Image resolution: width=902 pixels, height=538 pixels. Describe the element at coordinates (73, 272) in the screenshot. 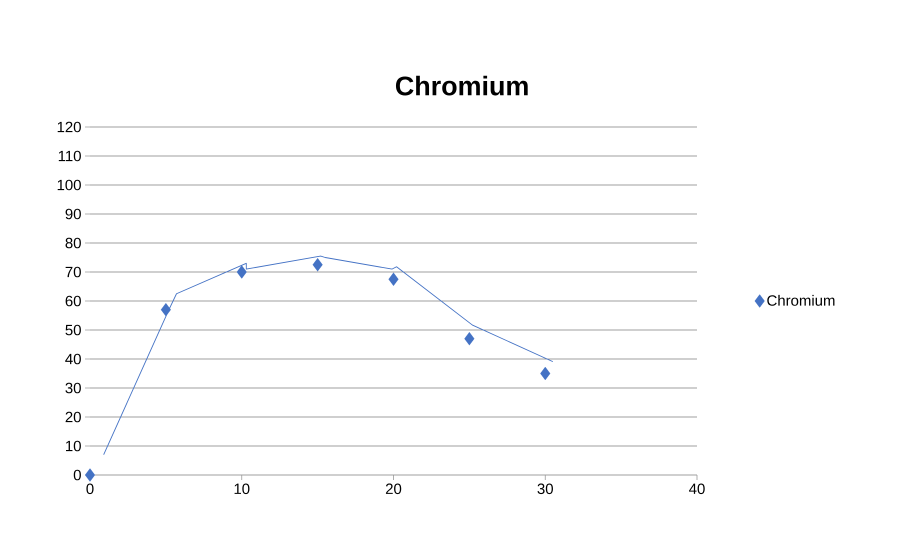

I see `y-tick-label: 70` at that location.